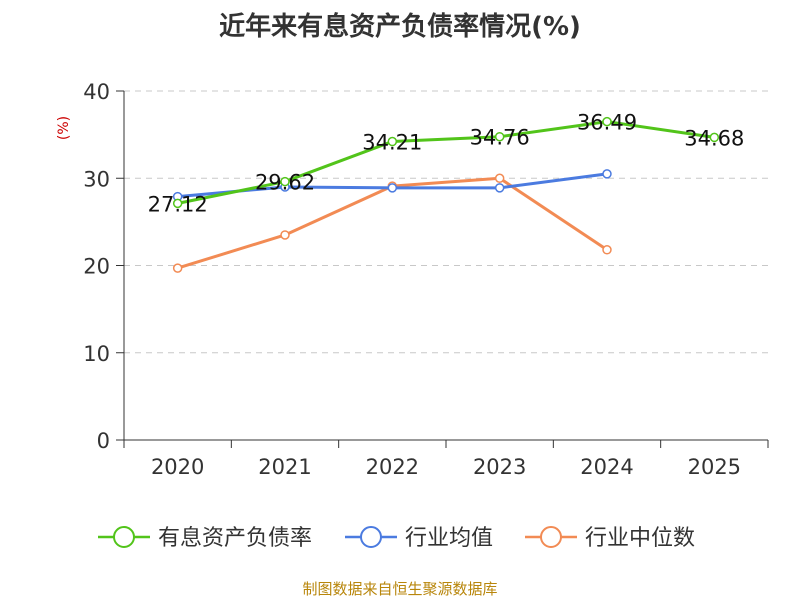 Image resolution: width=800 pixels, height=600 pixels. I want to click on source-note: 制图数据来自恒生聚源数据库, so click(400, 589).